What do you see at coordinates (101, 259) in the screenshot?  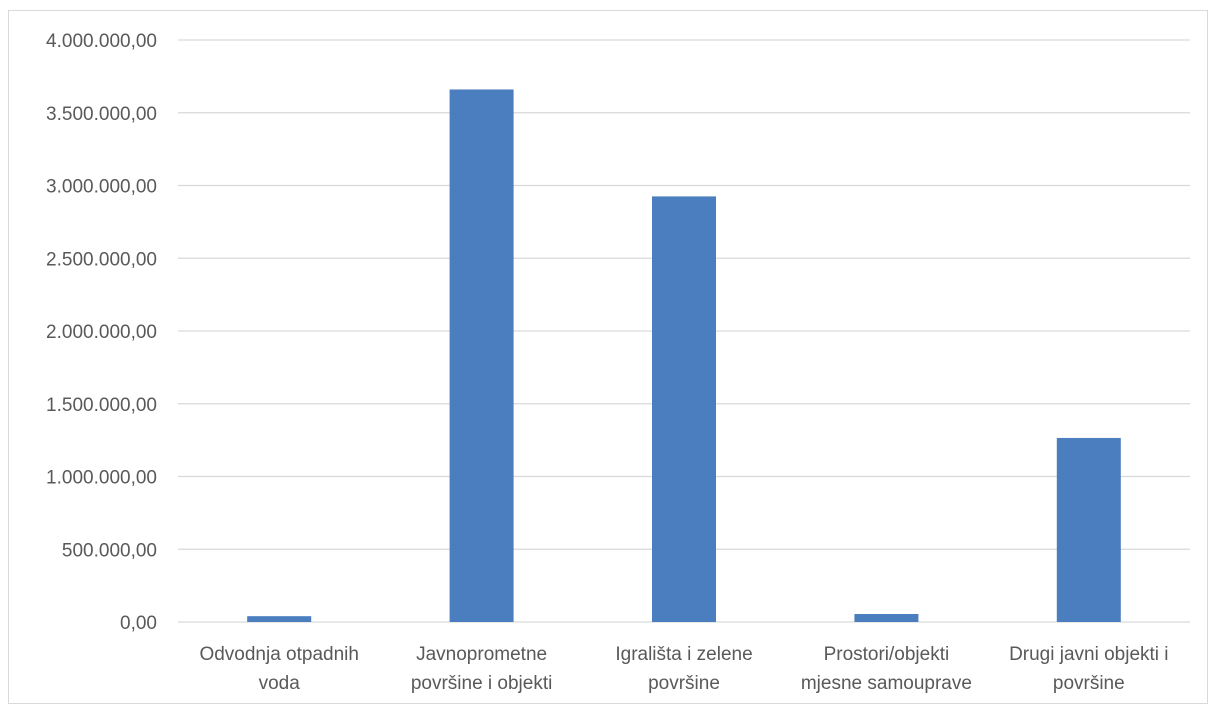 I see `y-tick-label: 2.500.000,00` at bounding box center [101, 259].